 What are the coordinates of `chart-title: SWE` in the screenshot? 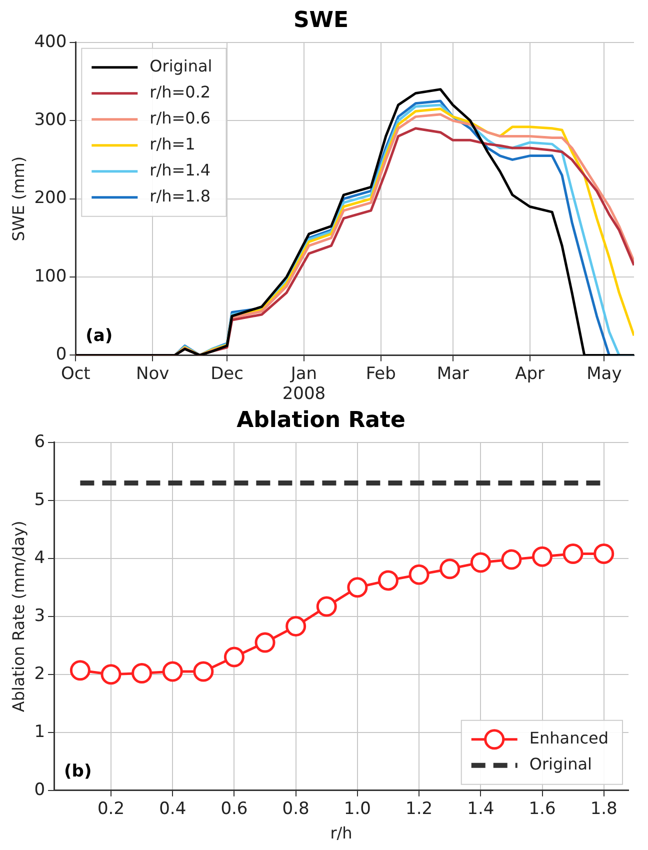 It's located at (321, 20).